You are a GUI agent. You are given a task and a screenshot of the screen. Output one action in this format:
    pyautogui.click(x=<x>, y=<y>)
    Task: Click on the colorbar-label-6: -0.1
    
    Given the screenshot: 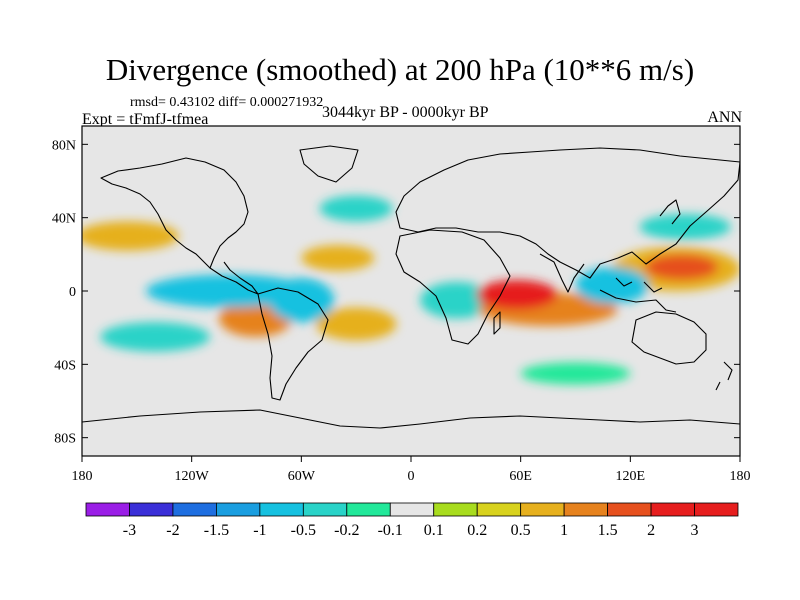 What is the action you would take?
    pyautogui.click(x=390, y=530)
    